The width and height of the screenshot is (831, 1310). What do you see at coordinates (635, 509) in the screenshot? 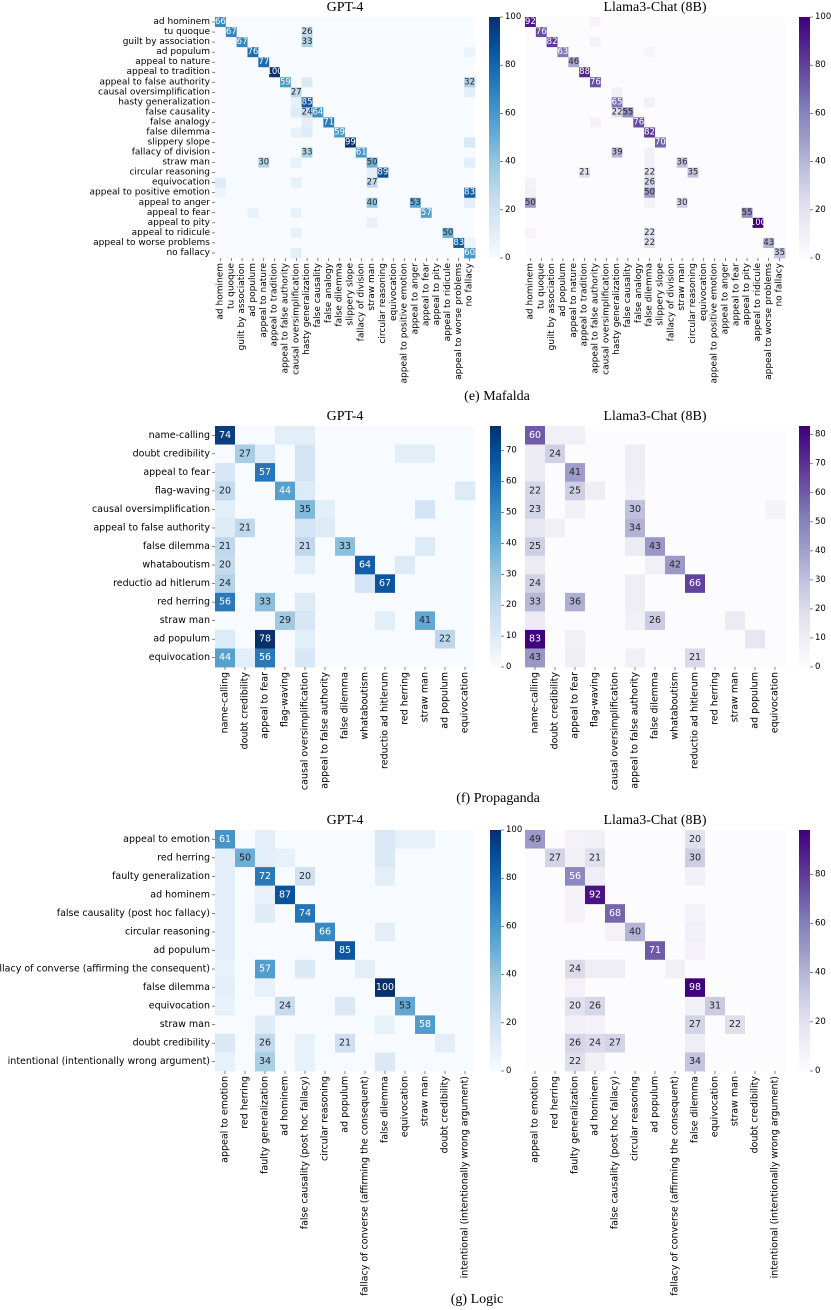
I see `cell-value-label: 30` at bounding box center [635, 509].